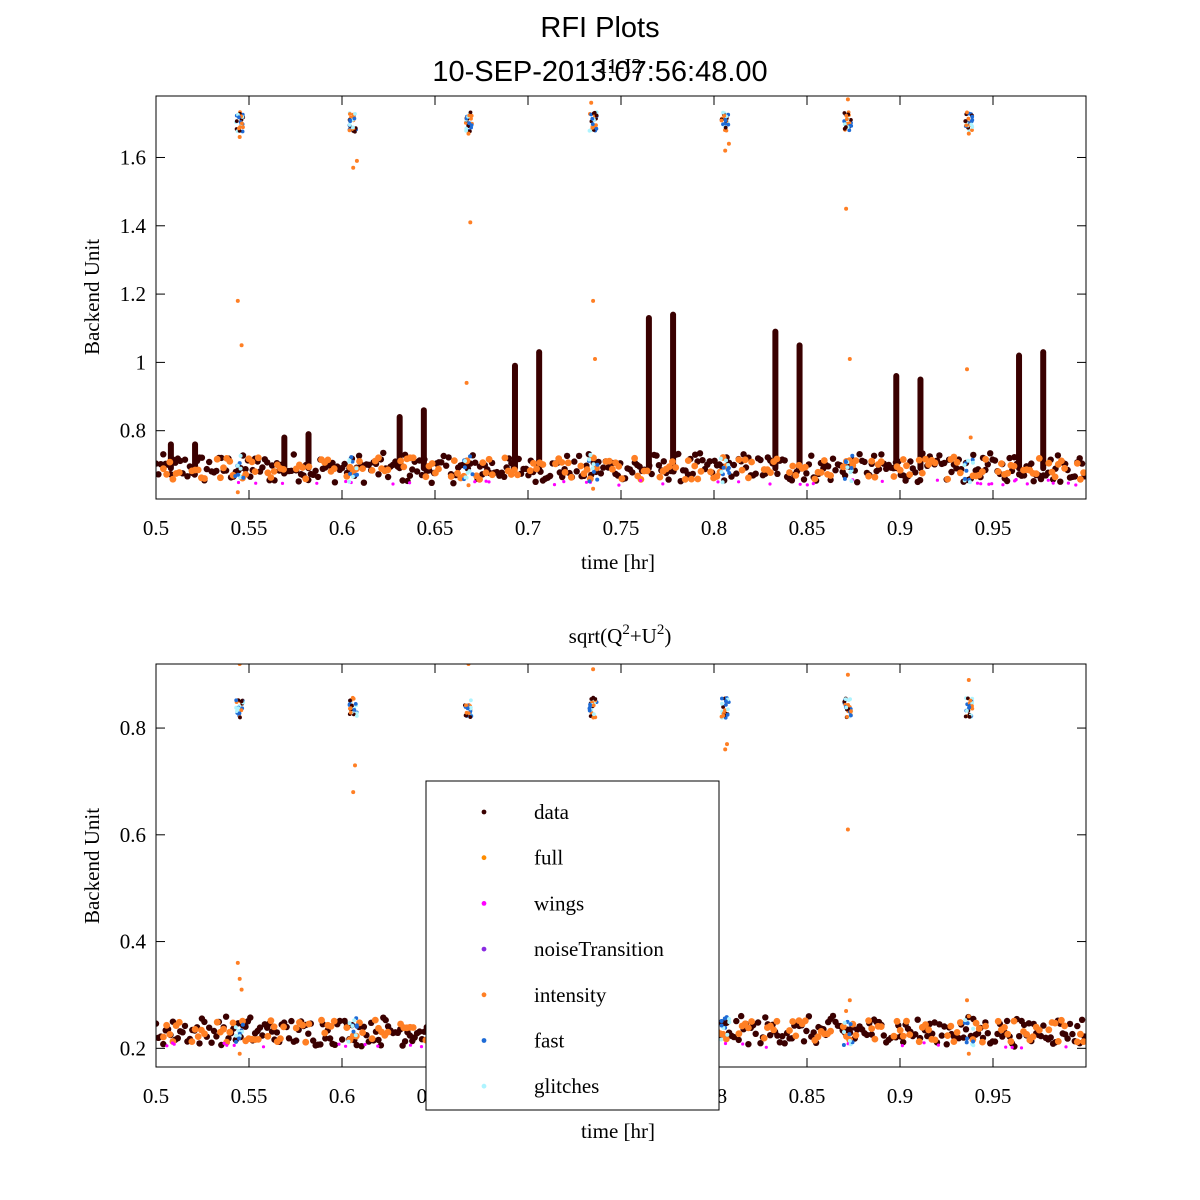  What do you see at coordinates (141, 362) in the screenshot?
I see `y-tick-label: 1` at bounding box center [141, 362].